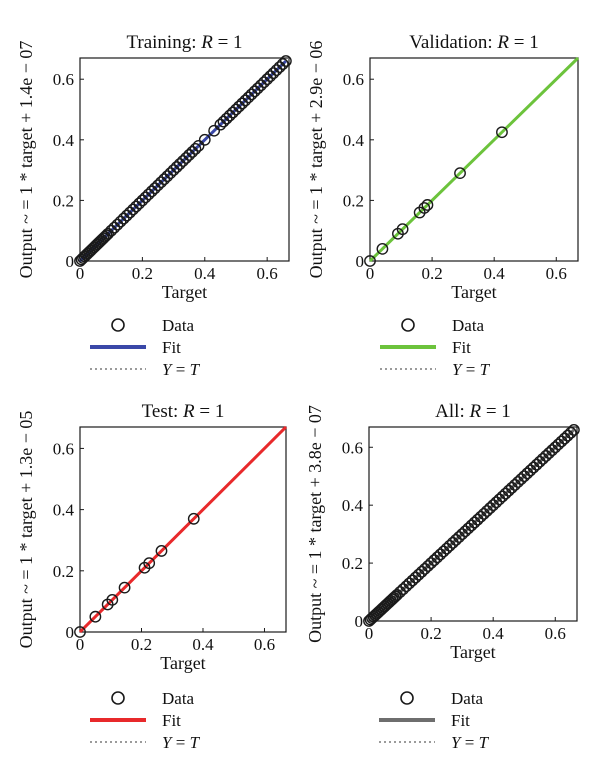 This screenshot has height=772, width=600. I want to click on y-axis-label: Output ~ = 1 * target + 2.9e − 06, so click(316, 160).